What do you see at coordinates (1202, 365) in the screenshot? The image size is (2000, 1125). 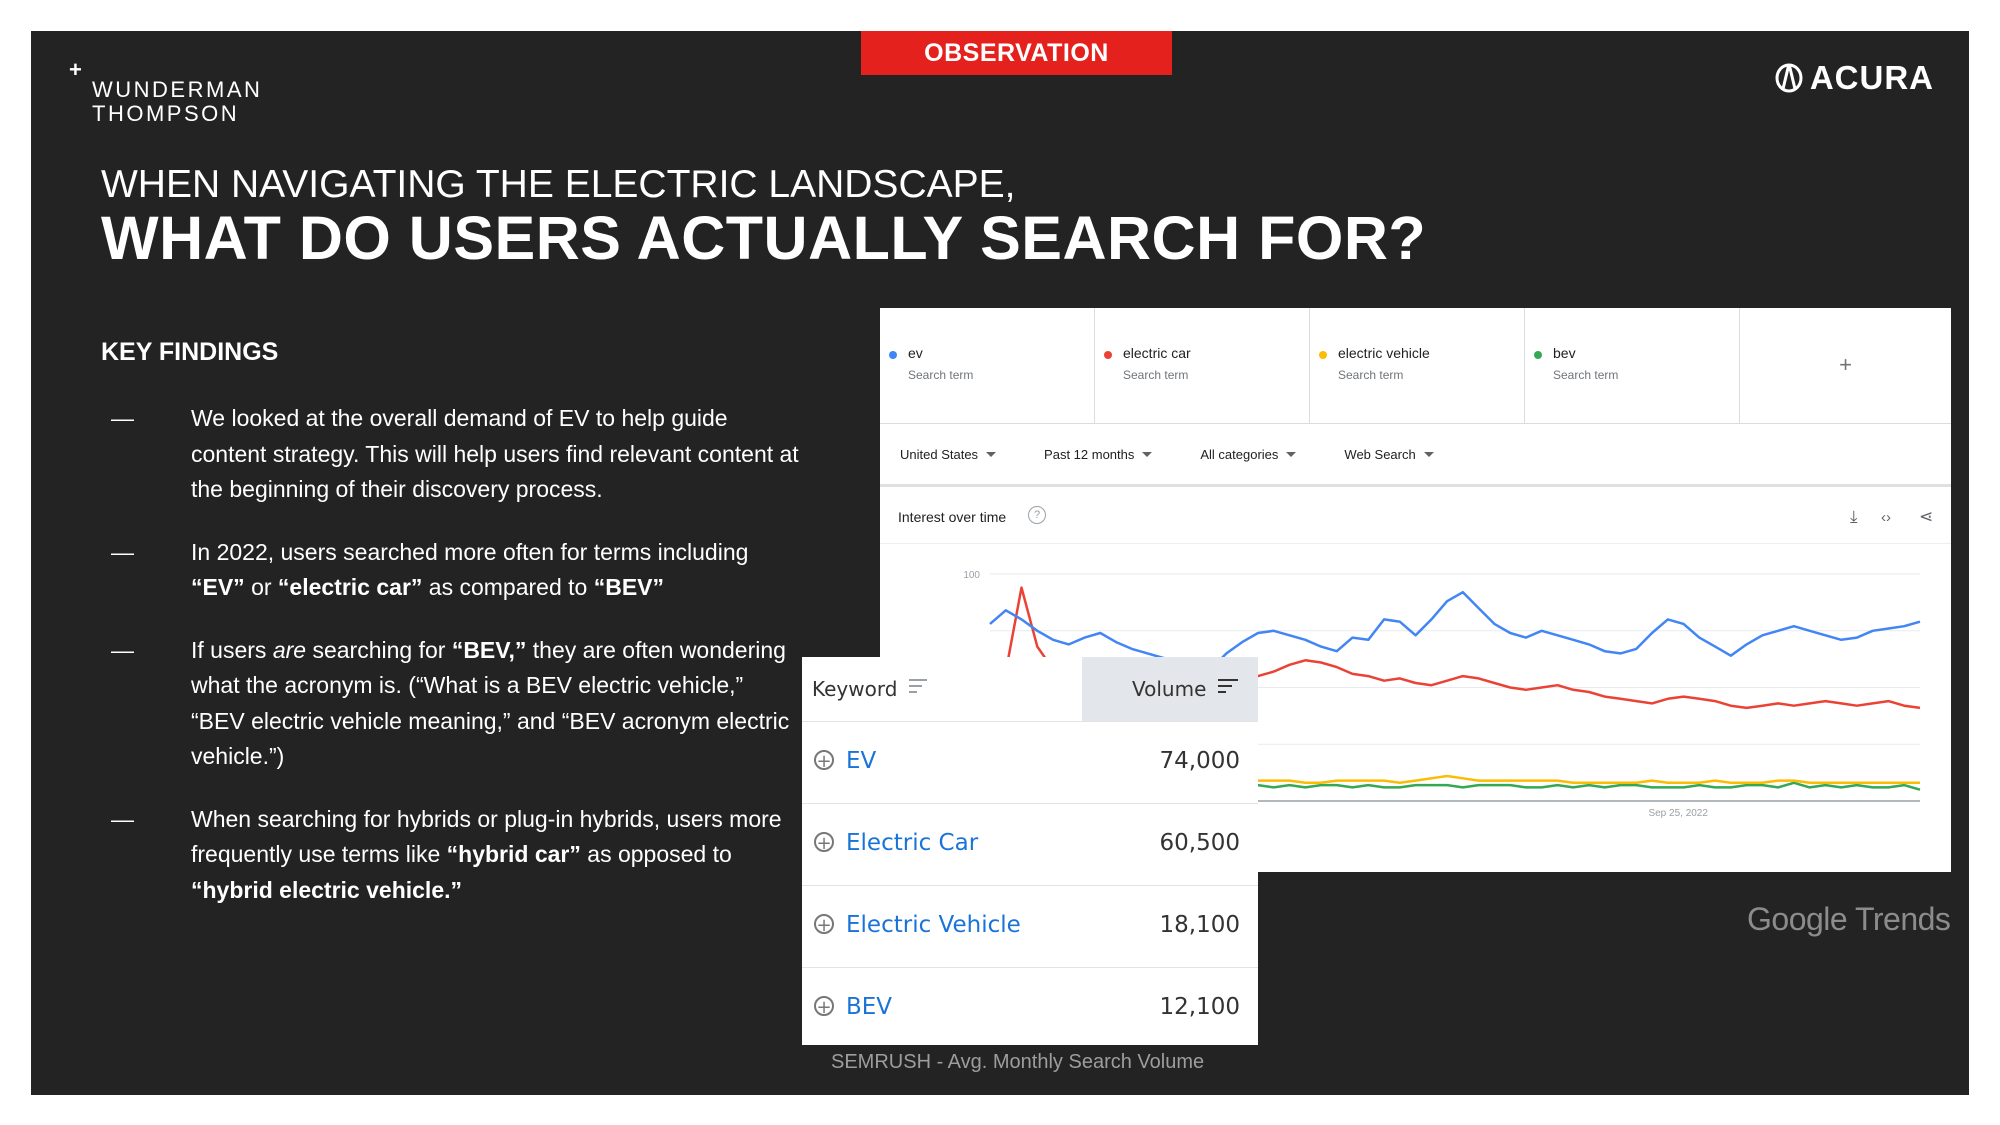 I see `search-term-electric-car: electric car Search term` at bounding box center [1202, 365].